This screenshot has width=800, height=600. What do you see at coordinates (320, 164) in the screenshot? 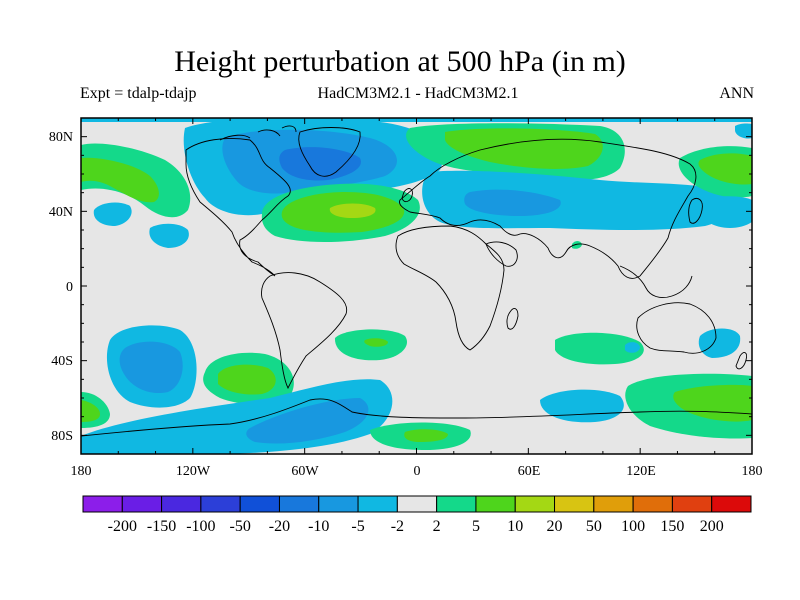
I see `contour-neg-north-america-core` at bounding box center [320, 164].